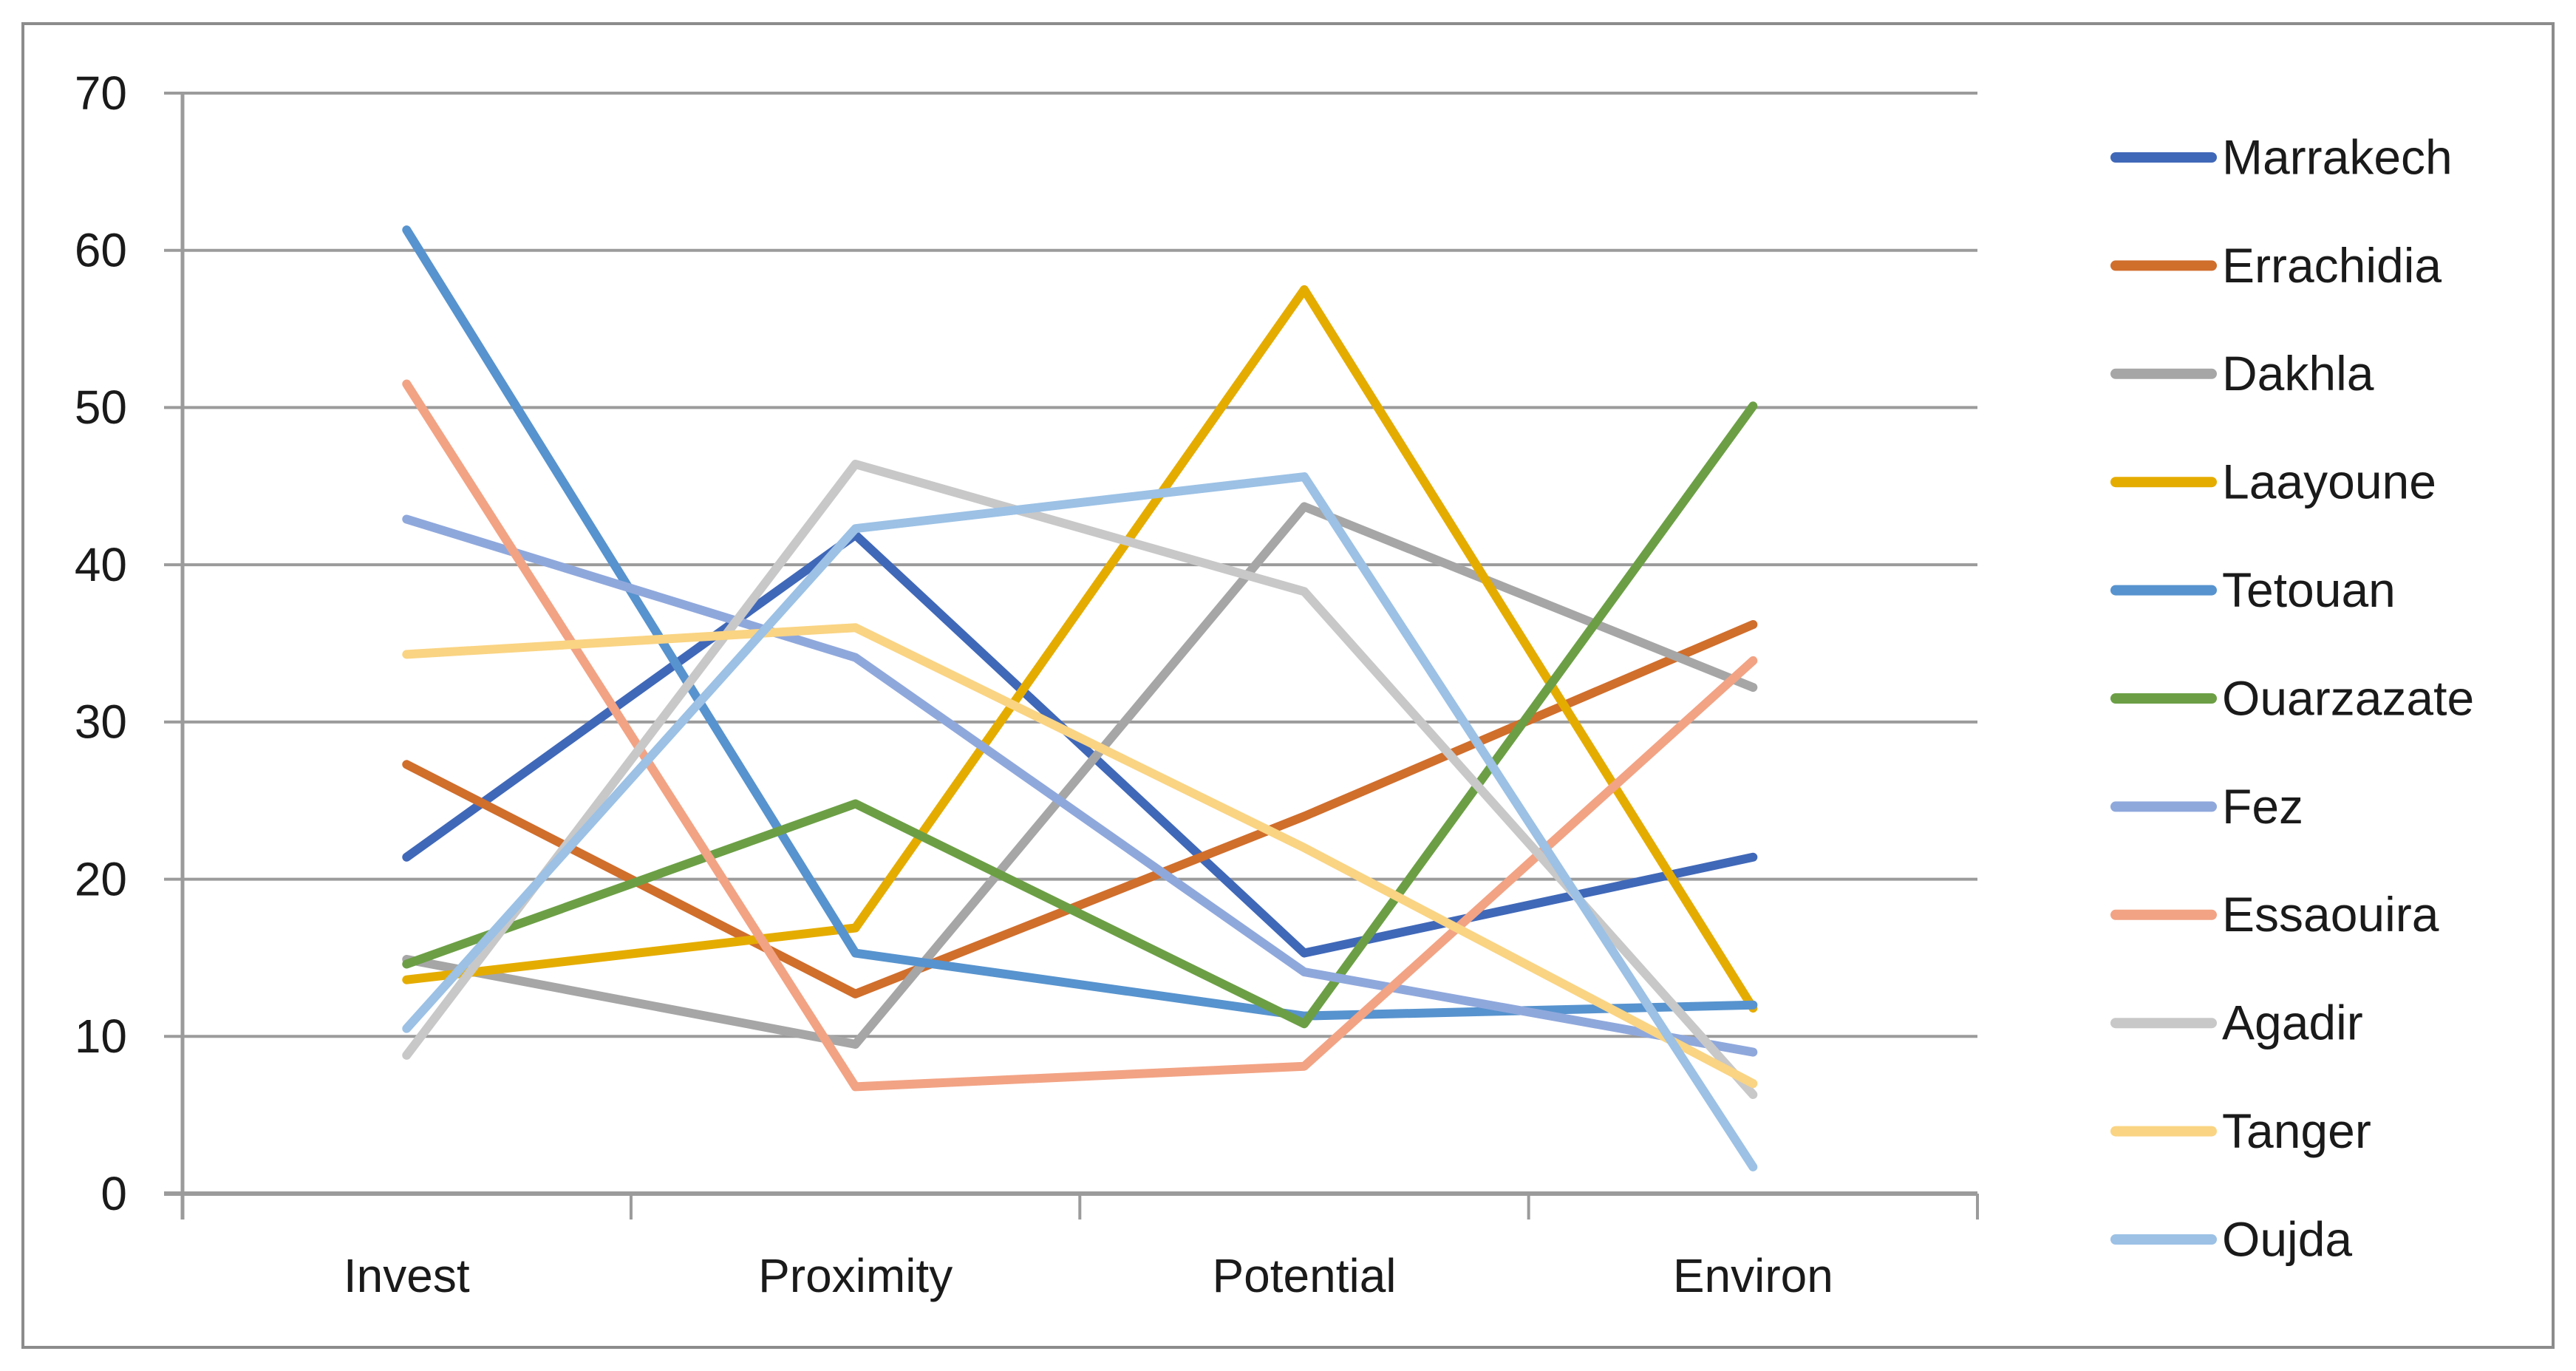 The image size is (2576, 1371). What do you see at coordinates (101, 564) in the screenshot?
I see `y-tick-label-40: 40` at bounding box center [101, 564].